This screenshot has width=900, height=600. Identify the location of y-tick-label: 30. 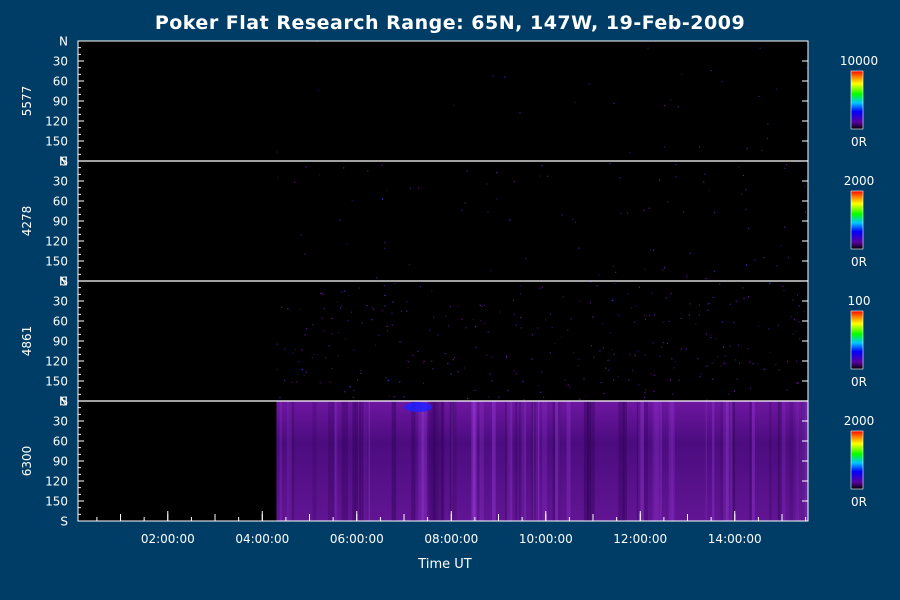
(60, 62).